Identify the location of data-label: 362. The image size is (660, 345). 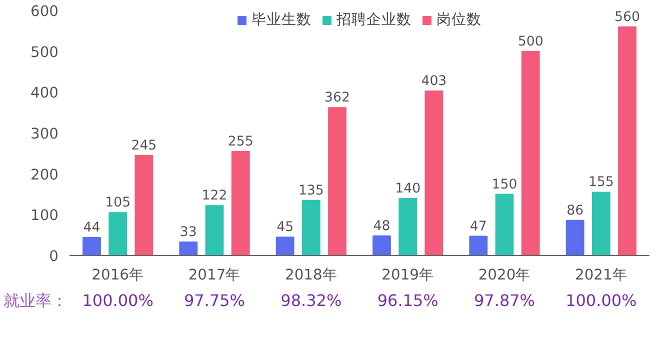
(337, 98).